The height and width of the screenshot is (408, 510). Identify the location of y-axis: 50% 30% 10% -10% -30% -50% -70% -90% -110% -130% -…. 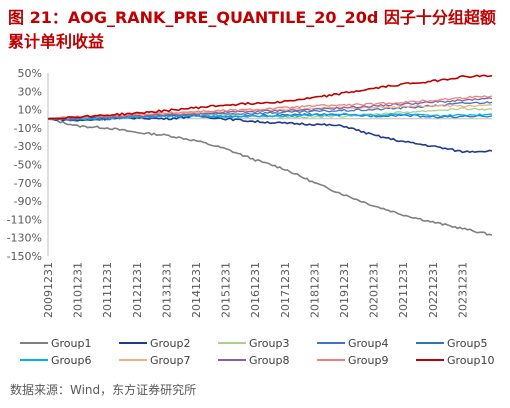
(28, 165).